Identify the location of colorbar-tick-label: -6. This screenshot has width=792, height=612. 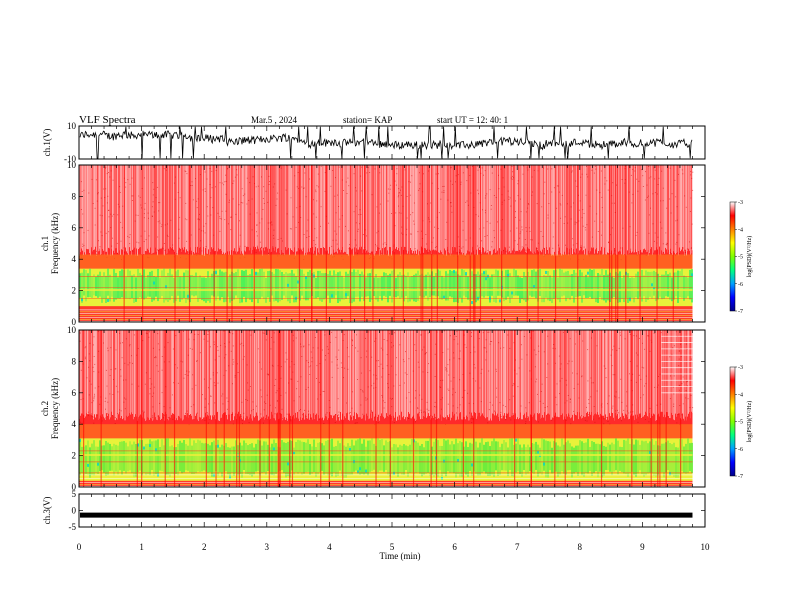
(740, 285).